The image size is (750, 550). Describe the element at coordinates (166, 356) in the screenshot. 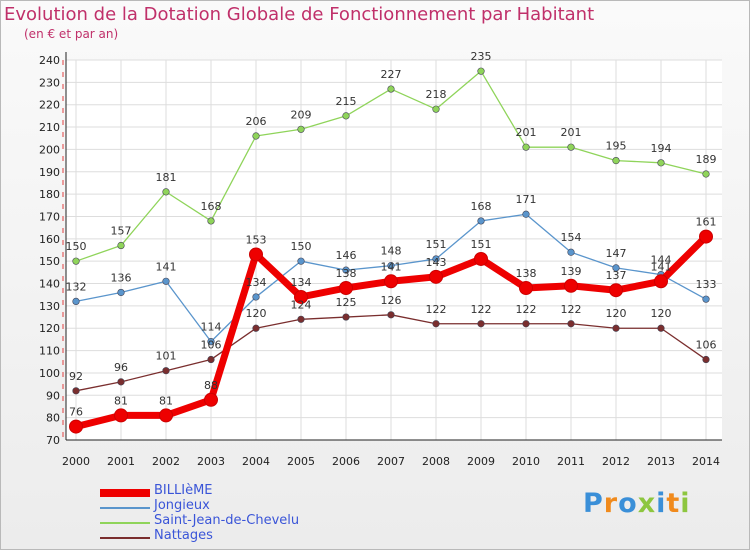

I see `data-label: 101` at that location.